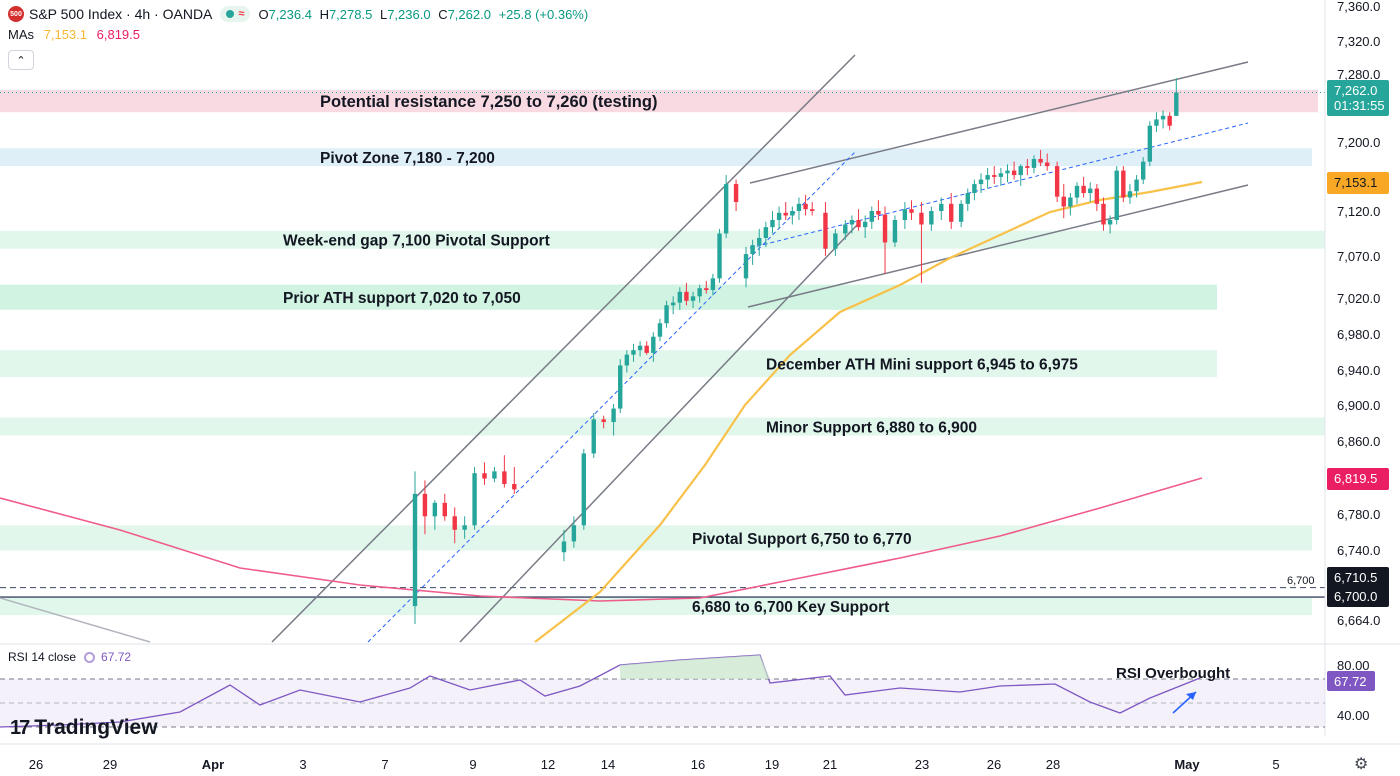  What do you see at coordinates (75, 620) in the screenshot?
I see `descending-line` at bounding box center [75, 620].